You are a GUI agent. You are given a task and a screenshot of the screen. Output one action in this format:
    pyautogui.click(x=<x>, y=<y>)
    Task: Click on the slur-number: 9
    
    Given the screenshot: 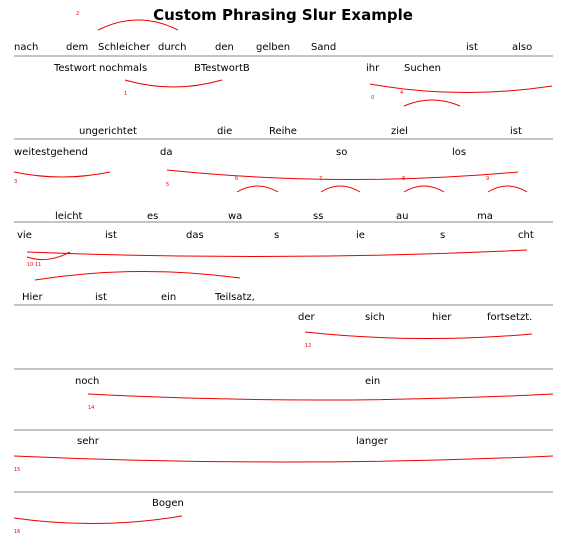 What is the action you would take?
    pyautogui.click(x=487, y=179)
    